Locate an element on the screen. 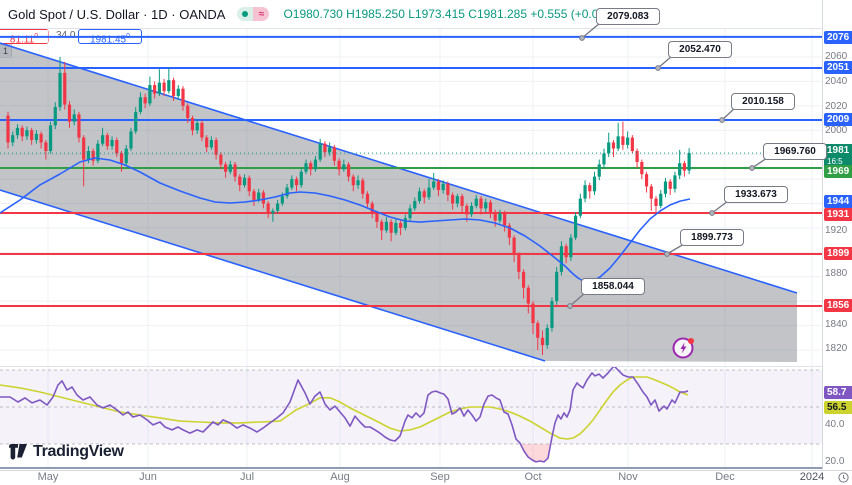 This screenshot has height=485, width=852. price-axis-tick: 1840 is located at coordinates (836, 324).